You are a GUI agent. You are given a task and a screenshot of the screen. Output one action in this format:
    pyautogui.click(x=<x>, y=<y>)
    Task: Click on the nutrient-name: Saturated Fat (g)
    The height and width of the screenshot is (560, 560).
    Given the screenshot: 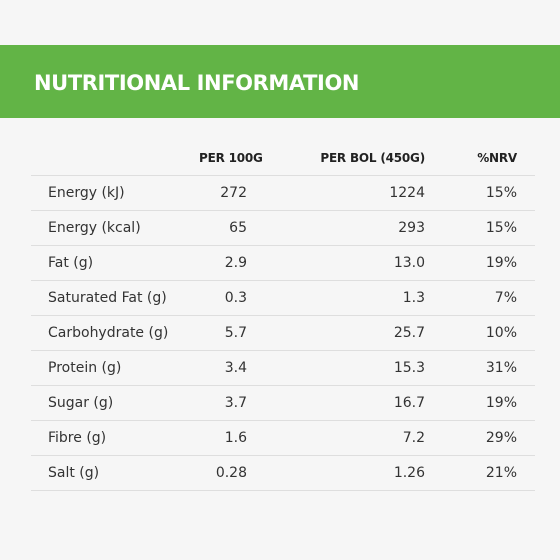 What is the action you would take?
    pyautogui.click(x=107, y=298)
    